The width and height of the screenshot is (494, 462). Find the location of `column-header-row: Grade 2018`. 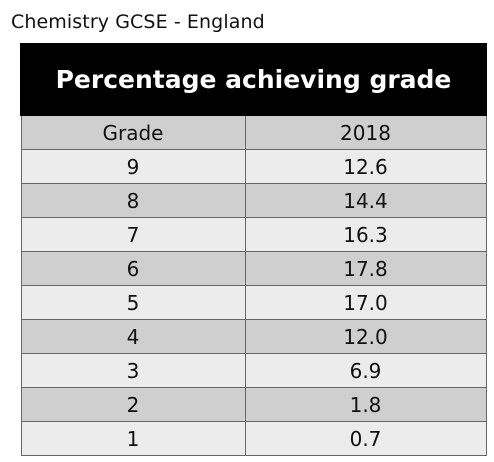

column-header-row: Grade 2018 is located at coordinates (253, 132).